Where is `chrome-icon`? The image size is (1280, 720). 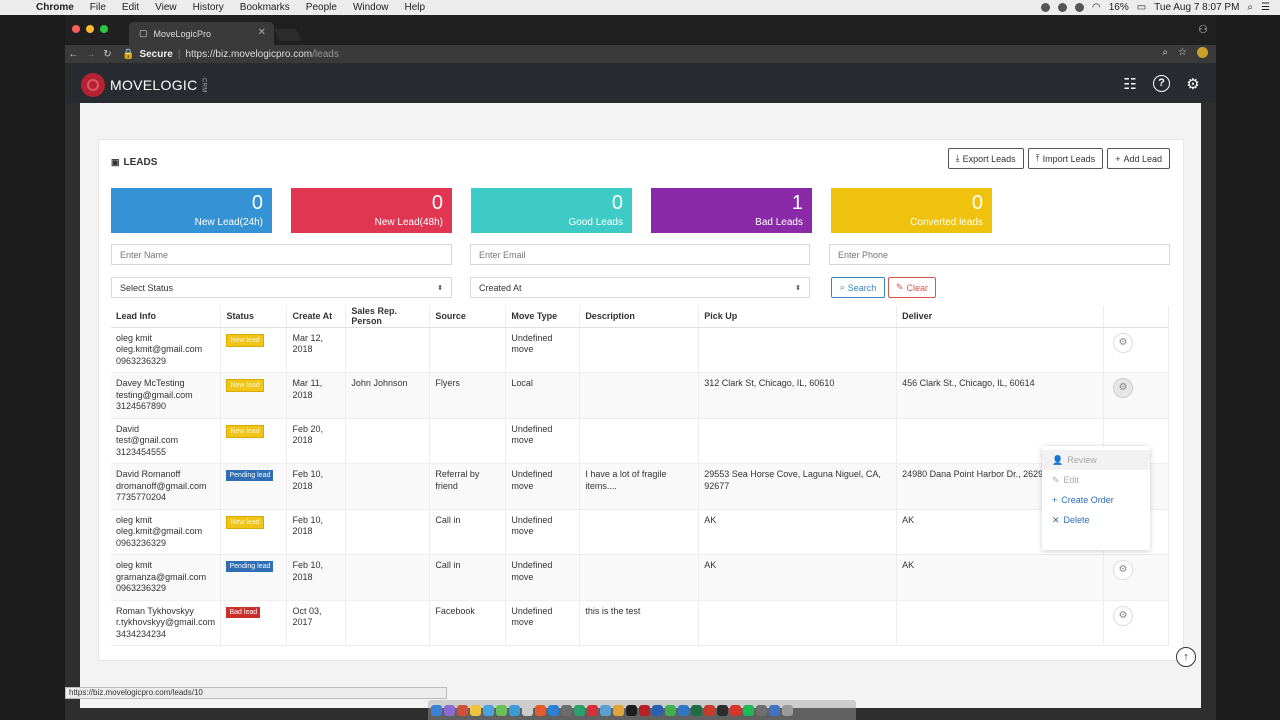 chrome-icon is located at coordinates (475, 710).